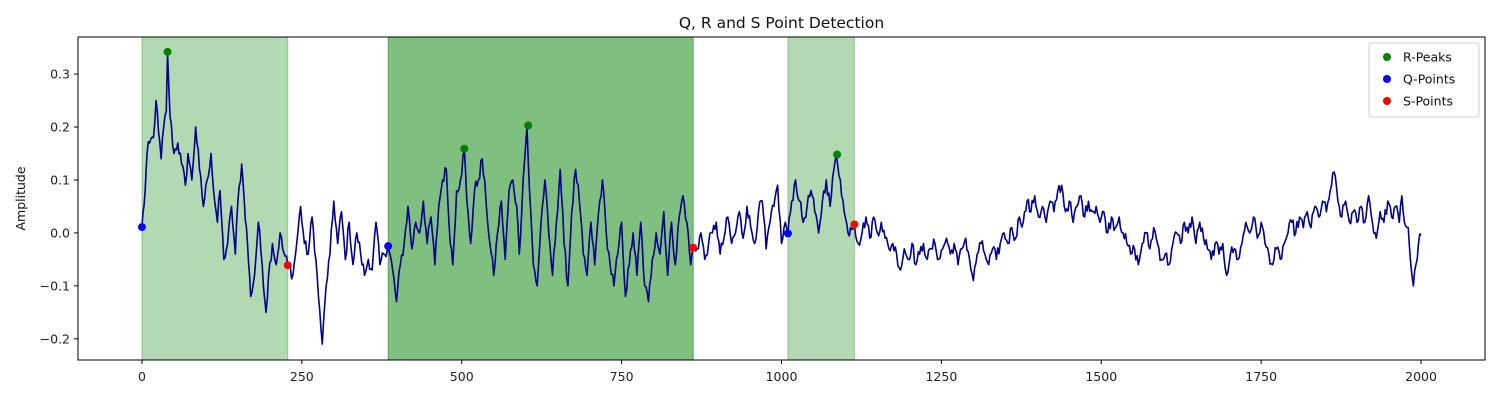  What do you see at coordinates (1429, 79) in the screenshot?
I see `legend-label-q-points: Q-Points` at bounding box center [1429, 79].